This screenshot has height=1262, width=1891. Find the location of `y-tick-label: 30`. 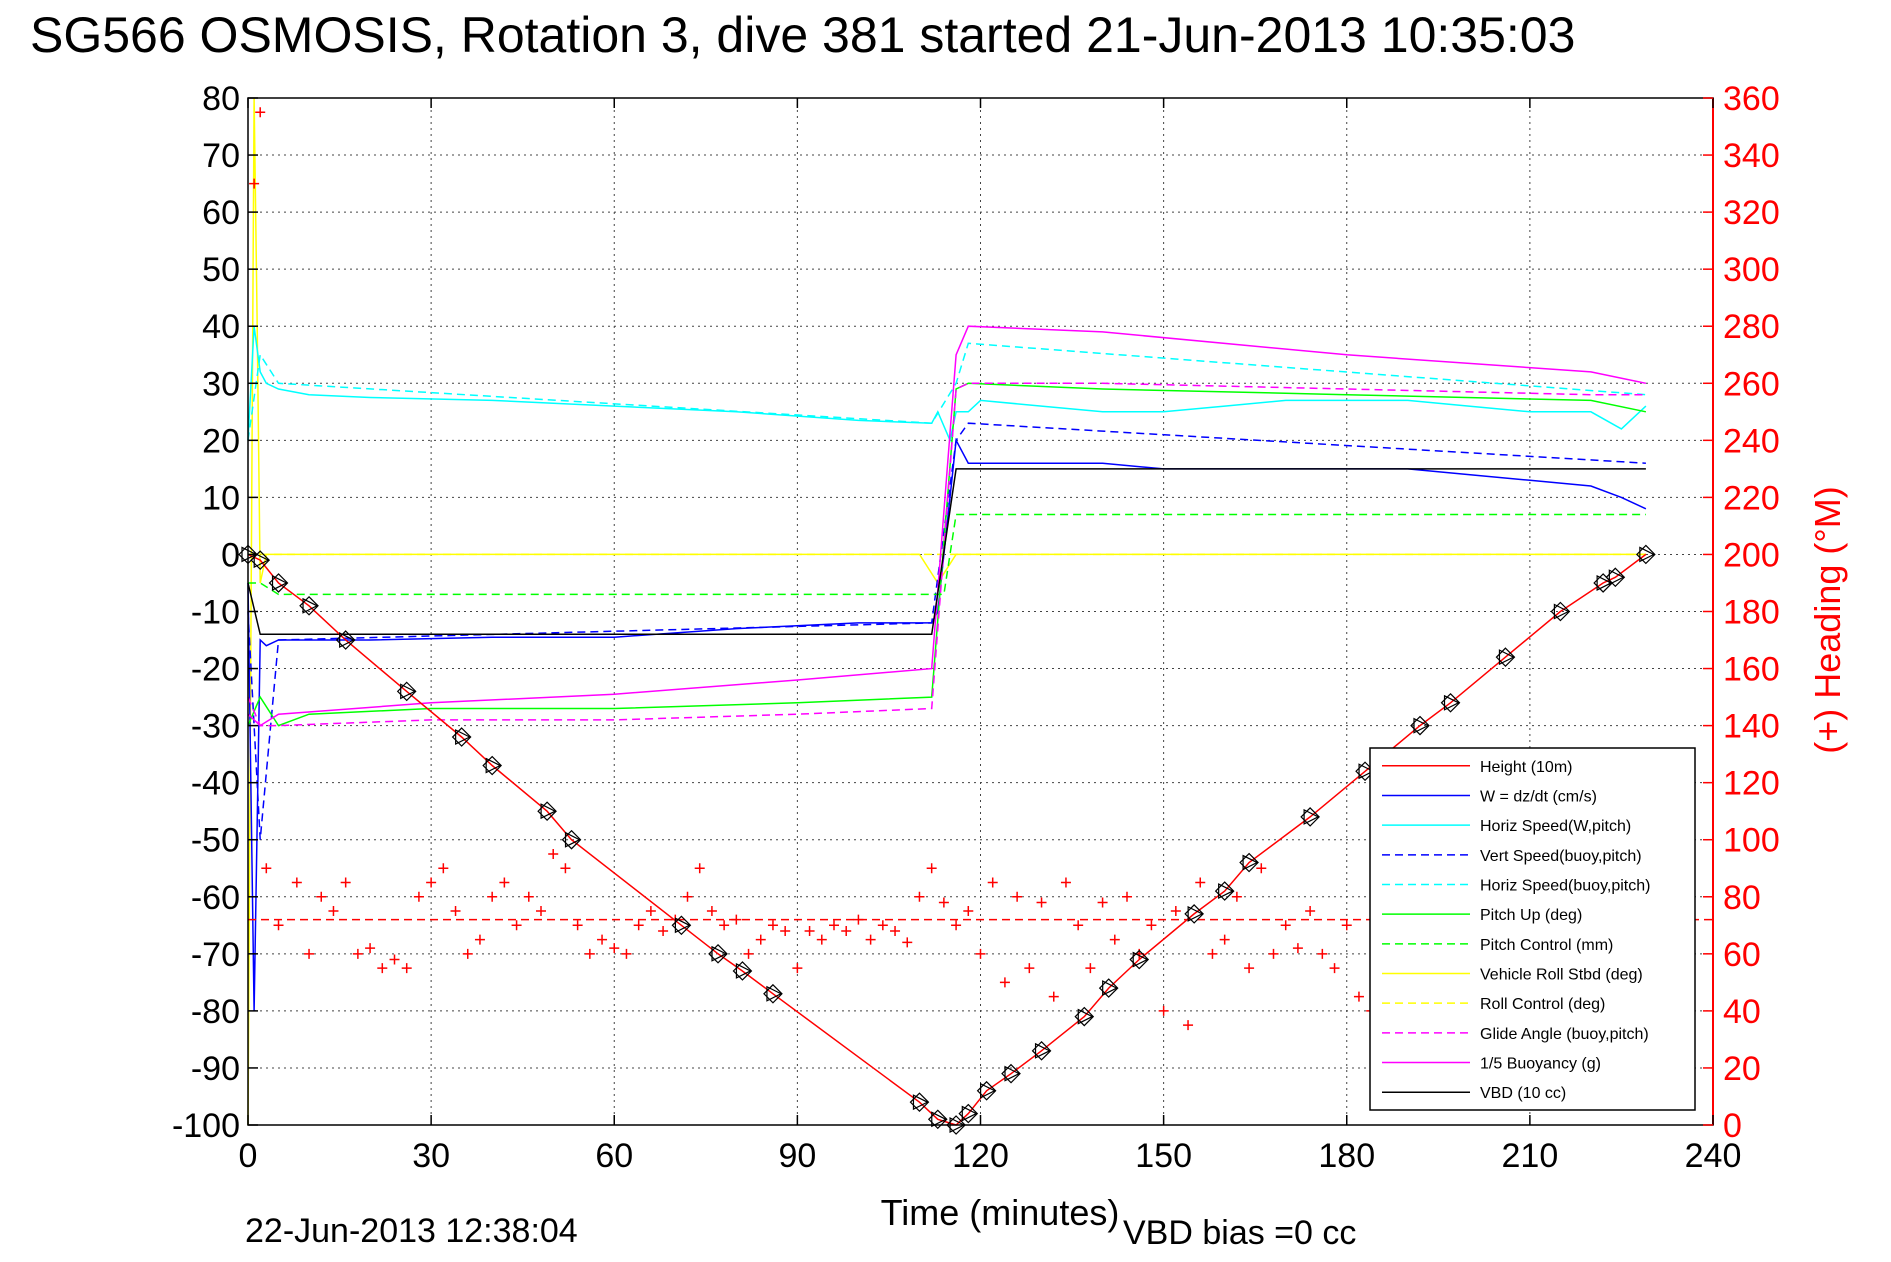

y-tick-label: 30 is located at coordinates (221, 384).